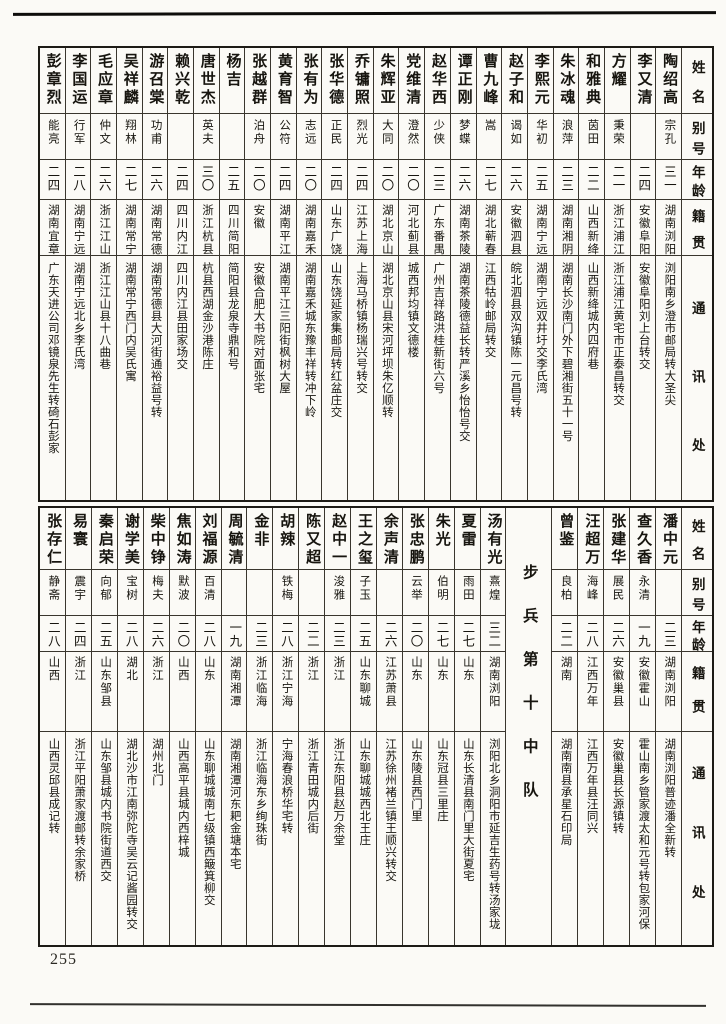 This screenshot has height=1024, width=726. What do you see at coordinates (515, 230) in the screenshot?
I see `person-native: 安徽泗县` at bounding box center [515, 230].